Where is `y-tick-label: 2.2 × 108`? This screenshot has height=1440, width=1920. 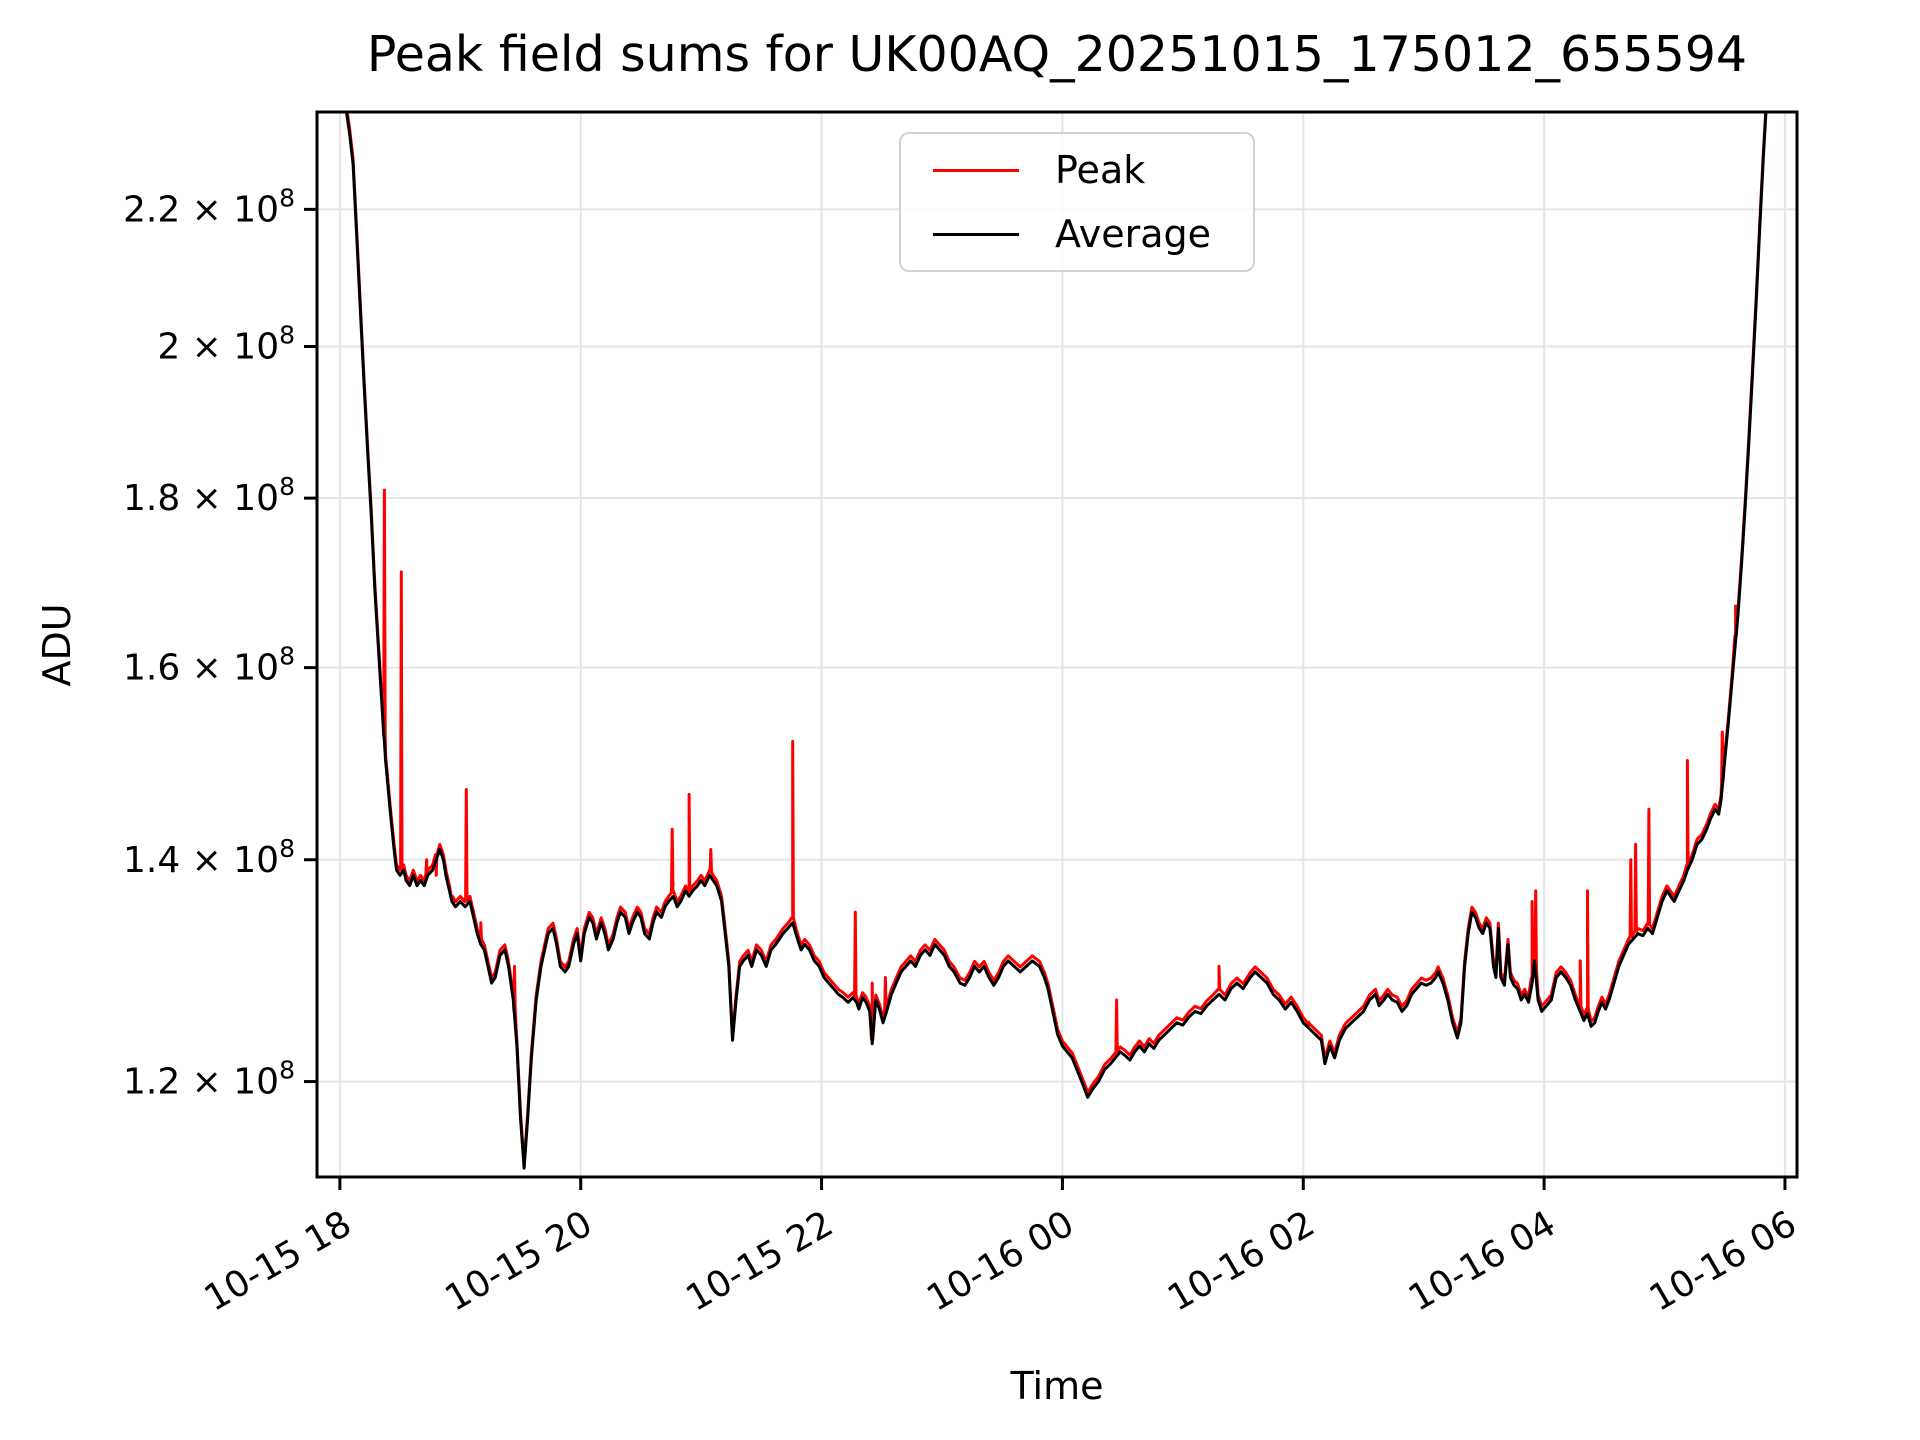 y-tick-label: 2.2 × 108 is located at coordinates (209, 206).